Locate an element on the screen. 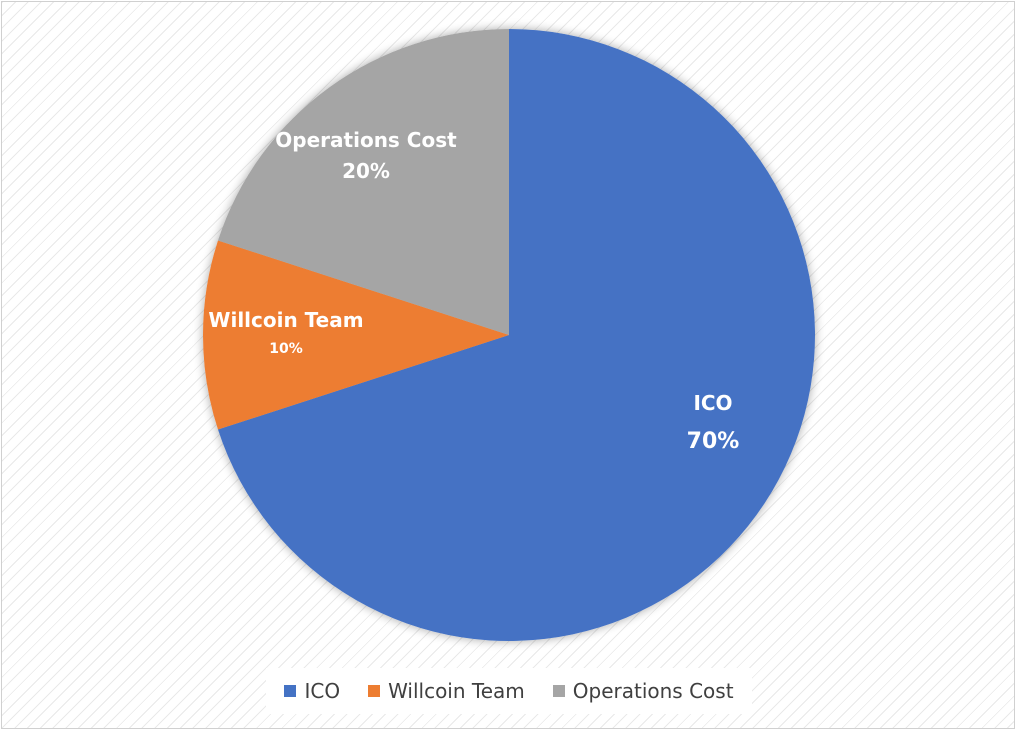  pie-slice-operations-cost is located at coordinates (363, 182).